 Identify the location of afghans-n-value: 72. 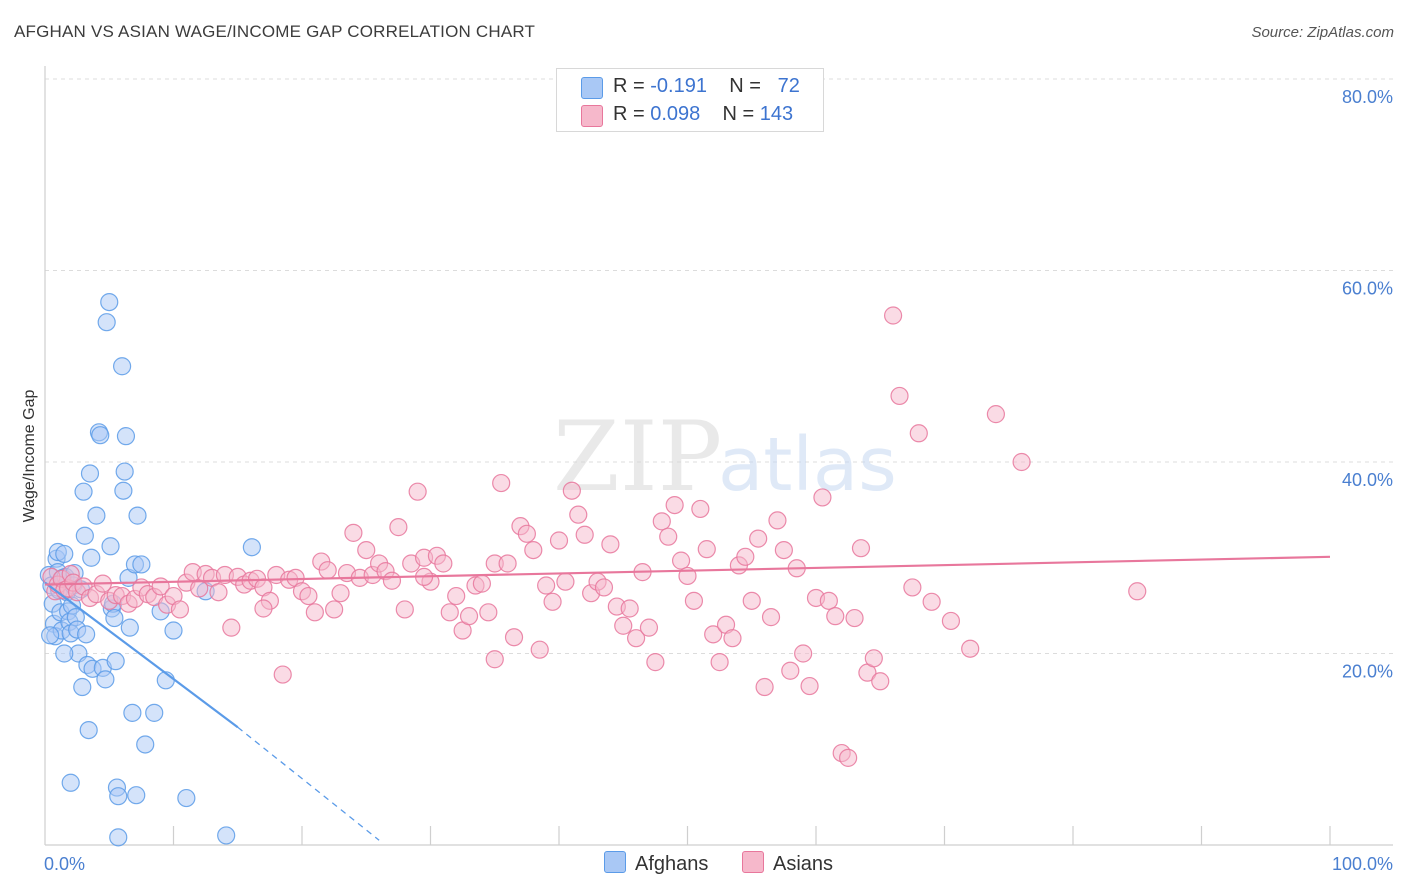
(788, 86).